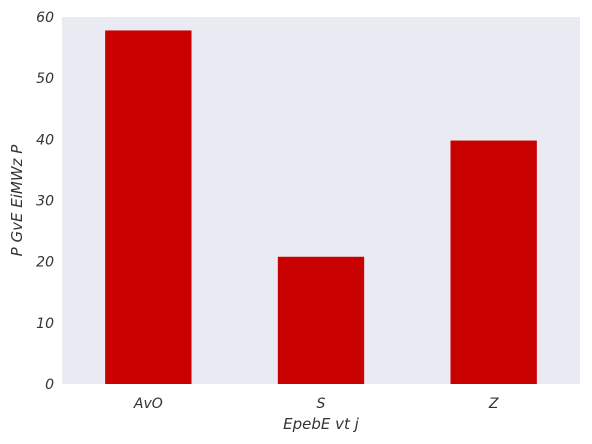  I want to click on y-tick-label: 10, so click(45, 324).